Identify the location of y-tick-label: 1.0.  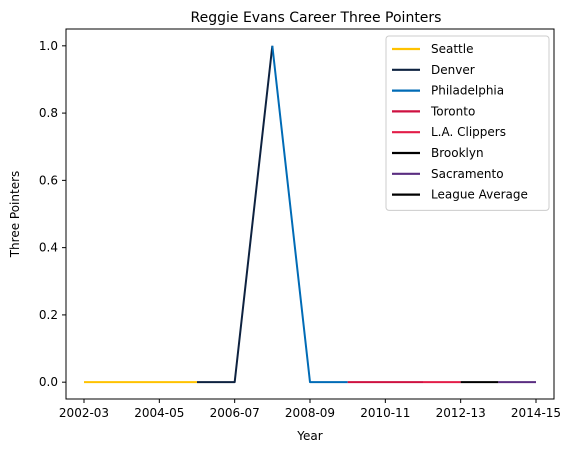
(48, 46).